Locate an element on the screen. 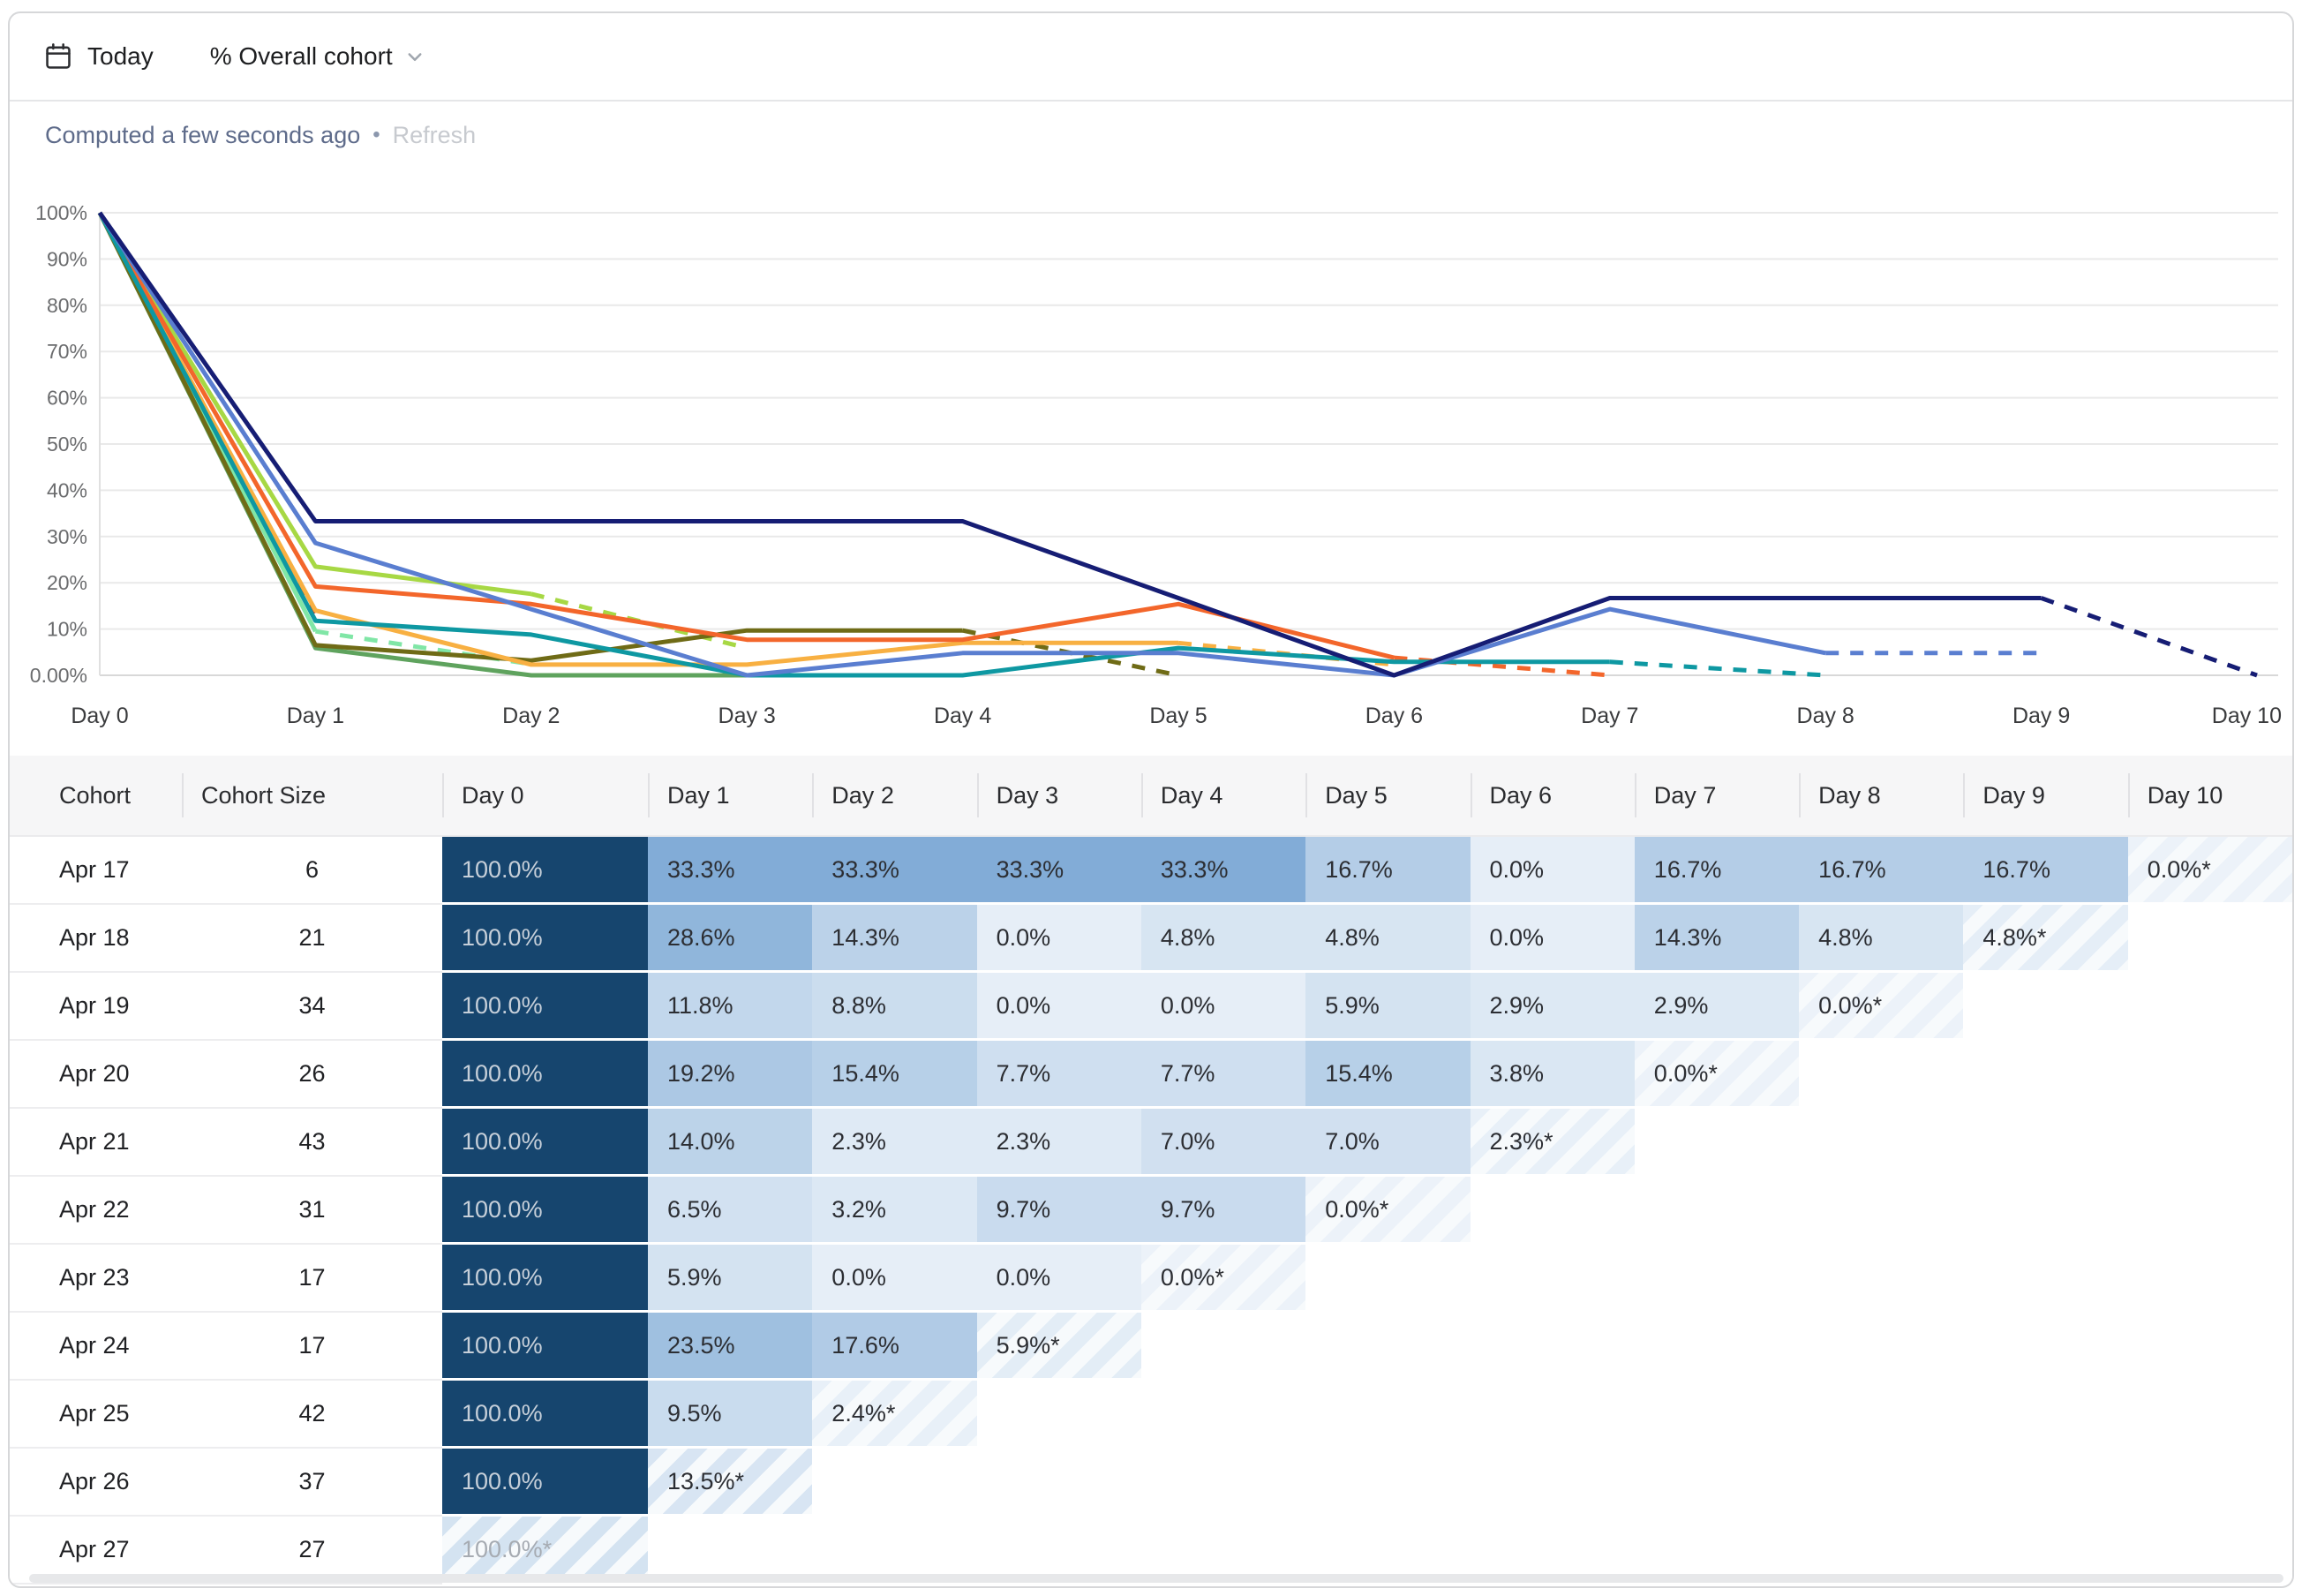 Image resolution: width=2302 pixels, height=1596 pixels. retention-cell: 17.6% is located at coordinates (894, 1347).